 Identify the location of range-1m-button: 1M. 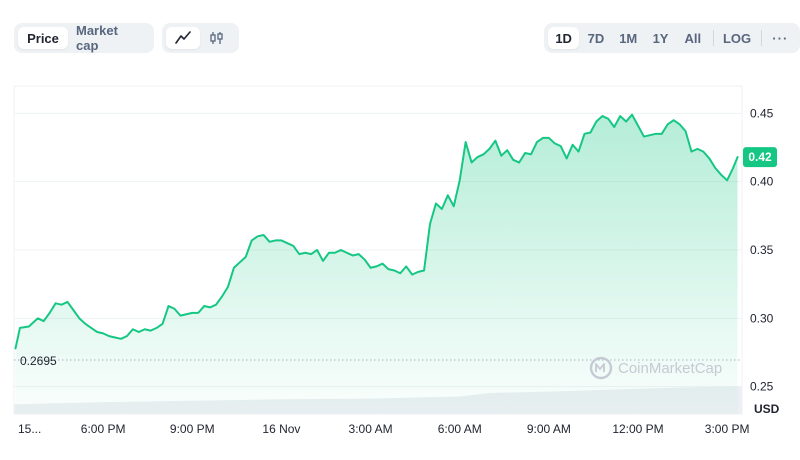
(628, 38).